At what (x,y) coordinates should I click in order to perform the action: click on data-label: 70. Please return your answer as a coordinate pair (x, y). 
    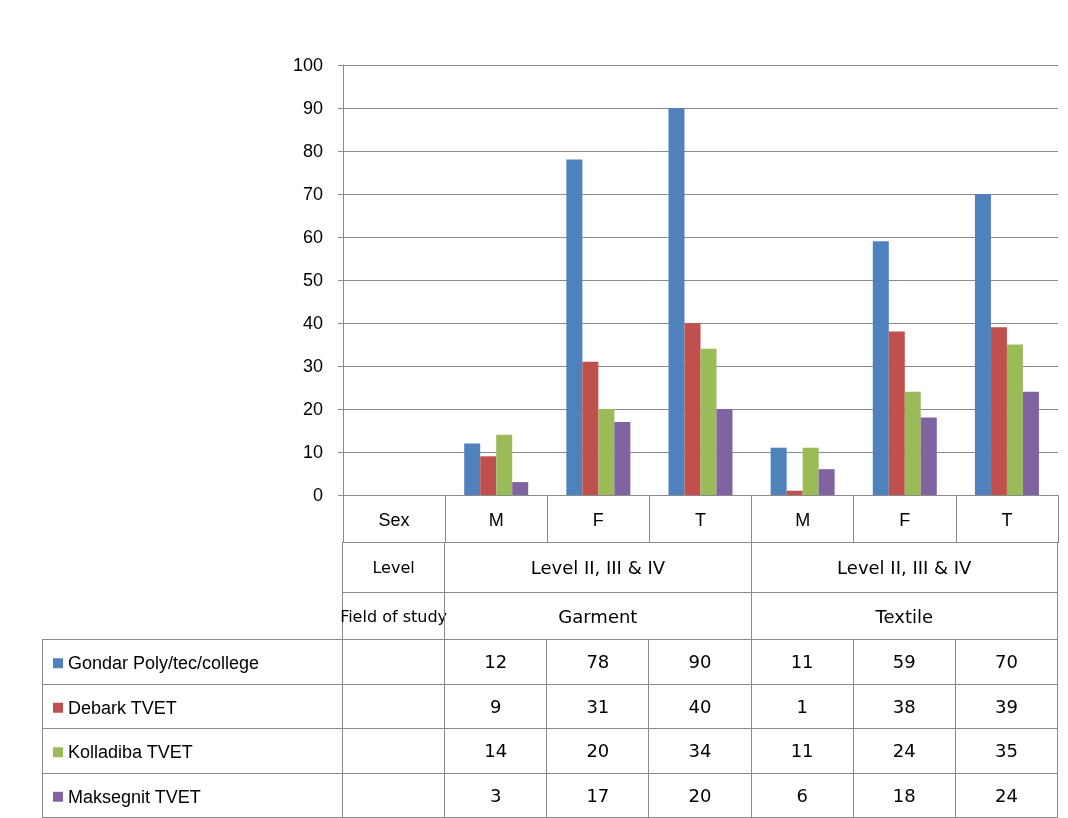
    Looking at the image, I should click on (1006, 662).